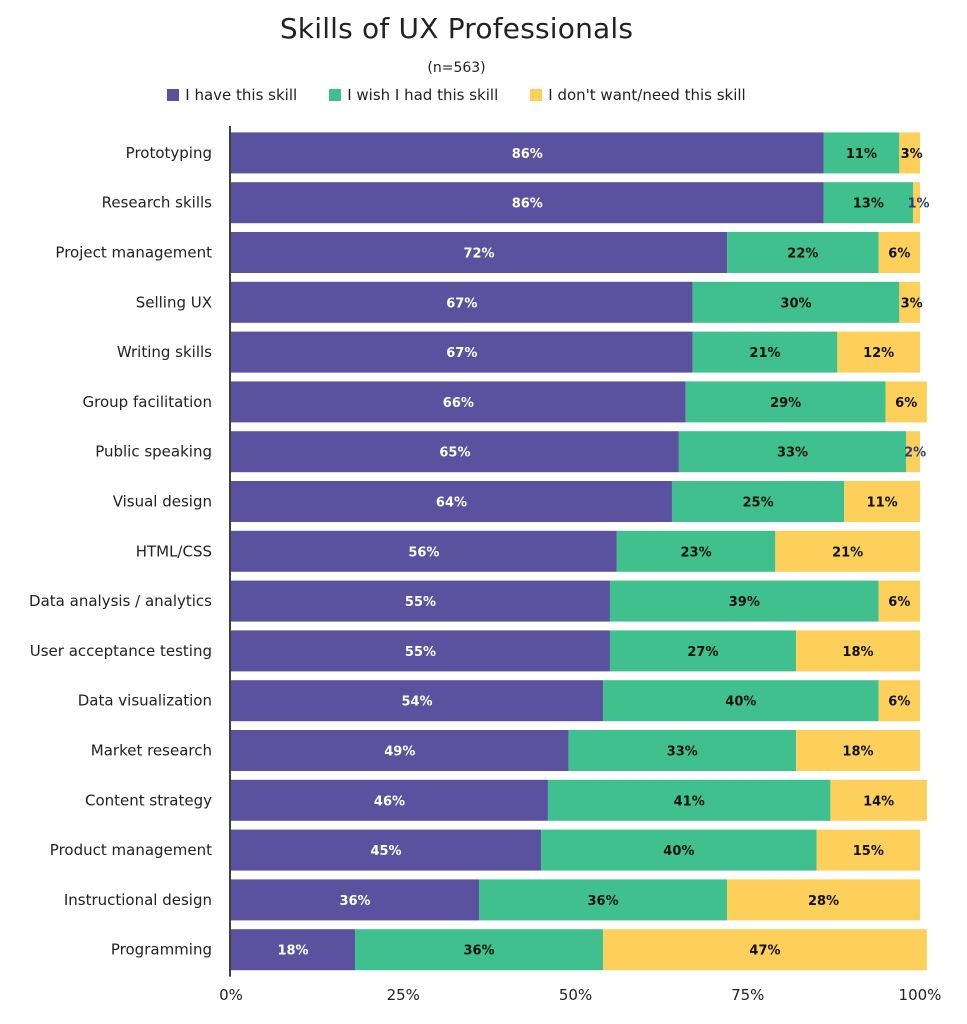 Image resolution: width=967 pixels, height=1024 pixels. Describe the element at coordinates (920, 995) in the screenshot. I see `x-tick-label: 100%` at that location.